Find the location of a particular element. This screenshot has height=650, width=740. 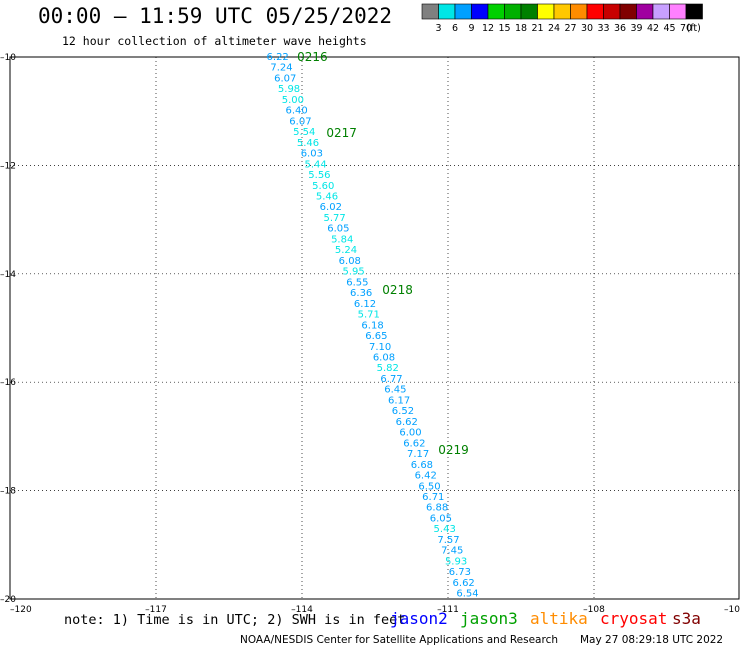

time-marker-label: 0218 is located at coordinates (397, 290).